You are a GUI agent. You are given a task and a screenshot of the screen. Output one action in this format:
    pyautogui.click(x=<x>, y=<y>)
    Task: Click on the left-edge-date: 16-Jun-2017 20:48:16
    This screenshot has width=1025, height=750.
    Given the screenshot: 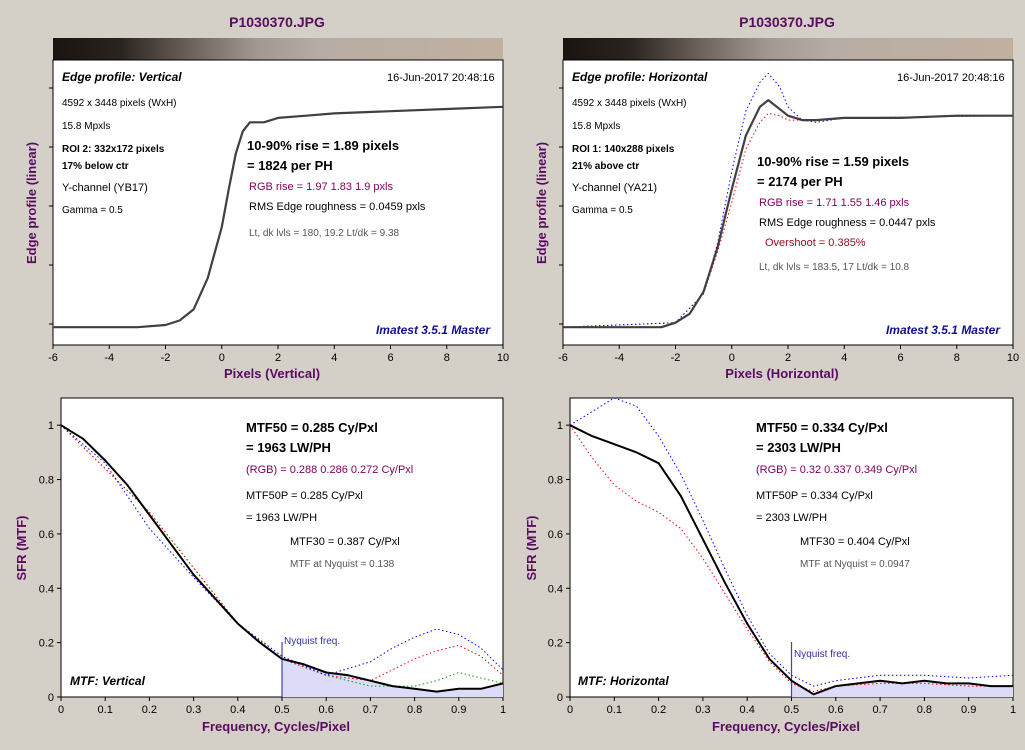 What is the action you would take?
    pyautogui.click(x=441, y=78)
    